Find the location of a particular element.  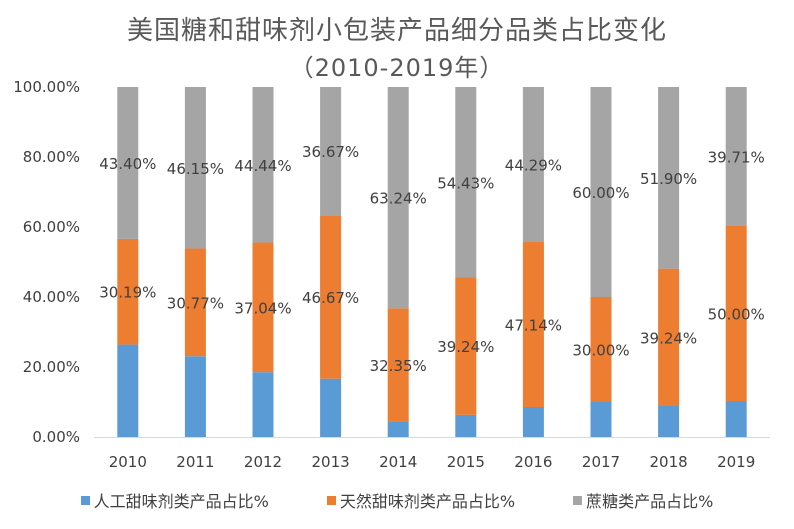

y-tick-label: 40.00% is located at coordinates (51, 297).